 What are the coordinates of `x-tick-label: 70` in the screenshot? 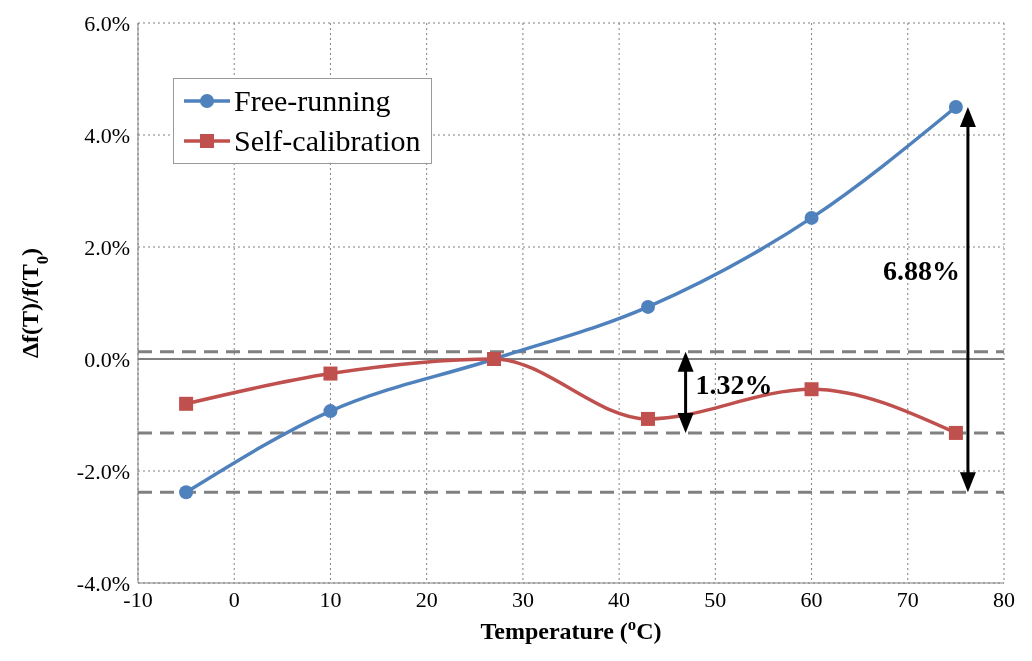 It's located at (907, 599).